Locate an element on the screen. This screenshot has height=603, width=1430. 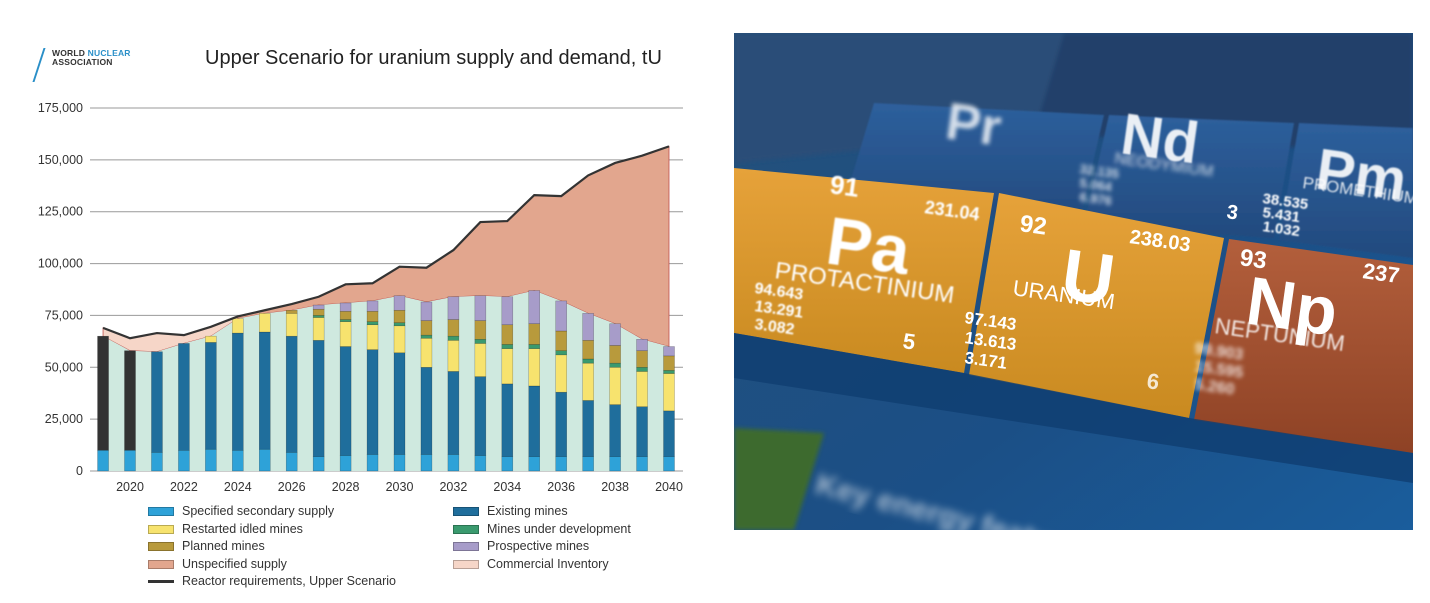
x-tick-label: 2032 is located at coordinates (453, 487).